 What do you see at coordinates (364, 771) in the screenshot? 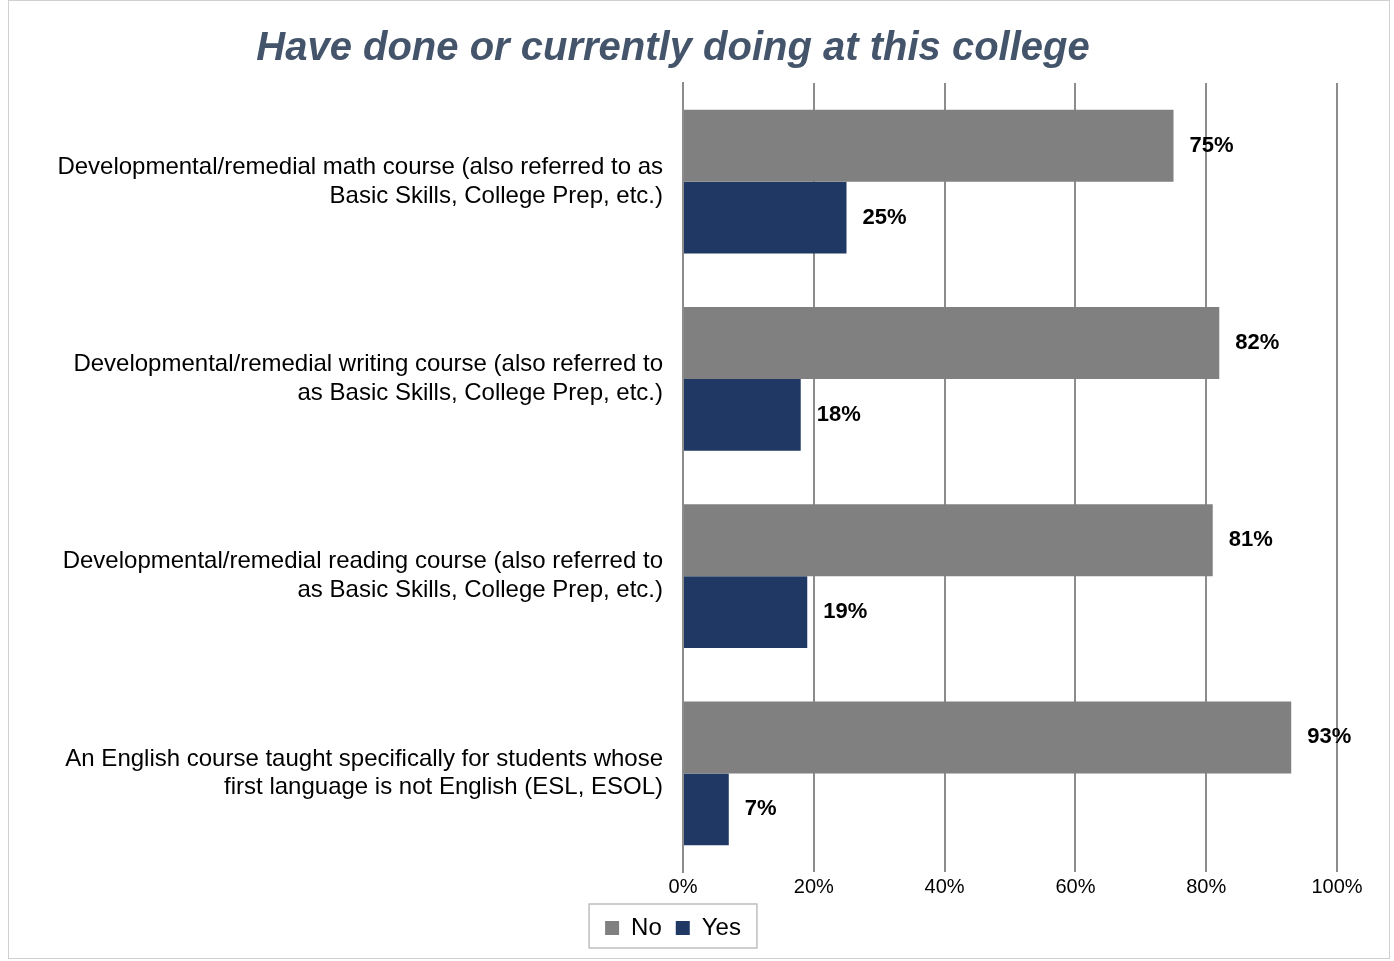
I see `y-tick-label: An English course taught specifically for students whose first language is not English (ESL, ESOL)` at bounding box center [364, 771].